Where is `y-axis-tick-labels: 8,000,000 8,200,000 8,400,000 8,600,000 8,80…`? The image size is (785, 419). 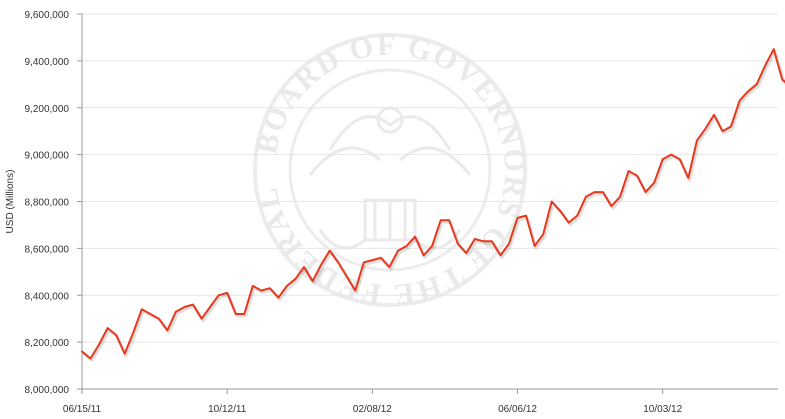 y-axis-tick-labels: 8,000,000 8,200,000 8,400,000 8,600,000 8,80… is located at coordinates (47, 203).